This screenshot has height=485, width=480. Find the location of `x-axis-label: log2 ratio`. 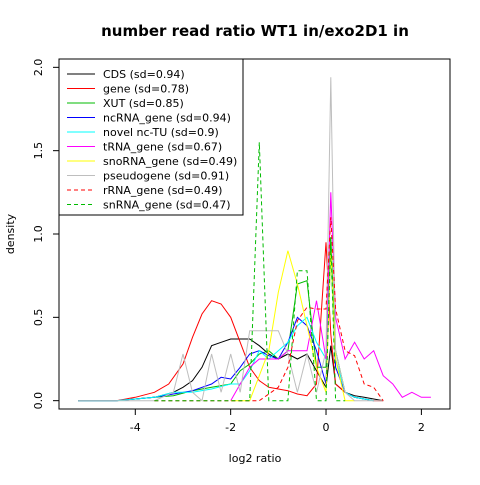

x-axis-label: log2 ratio is located at coordinates (255, 458).